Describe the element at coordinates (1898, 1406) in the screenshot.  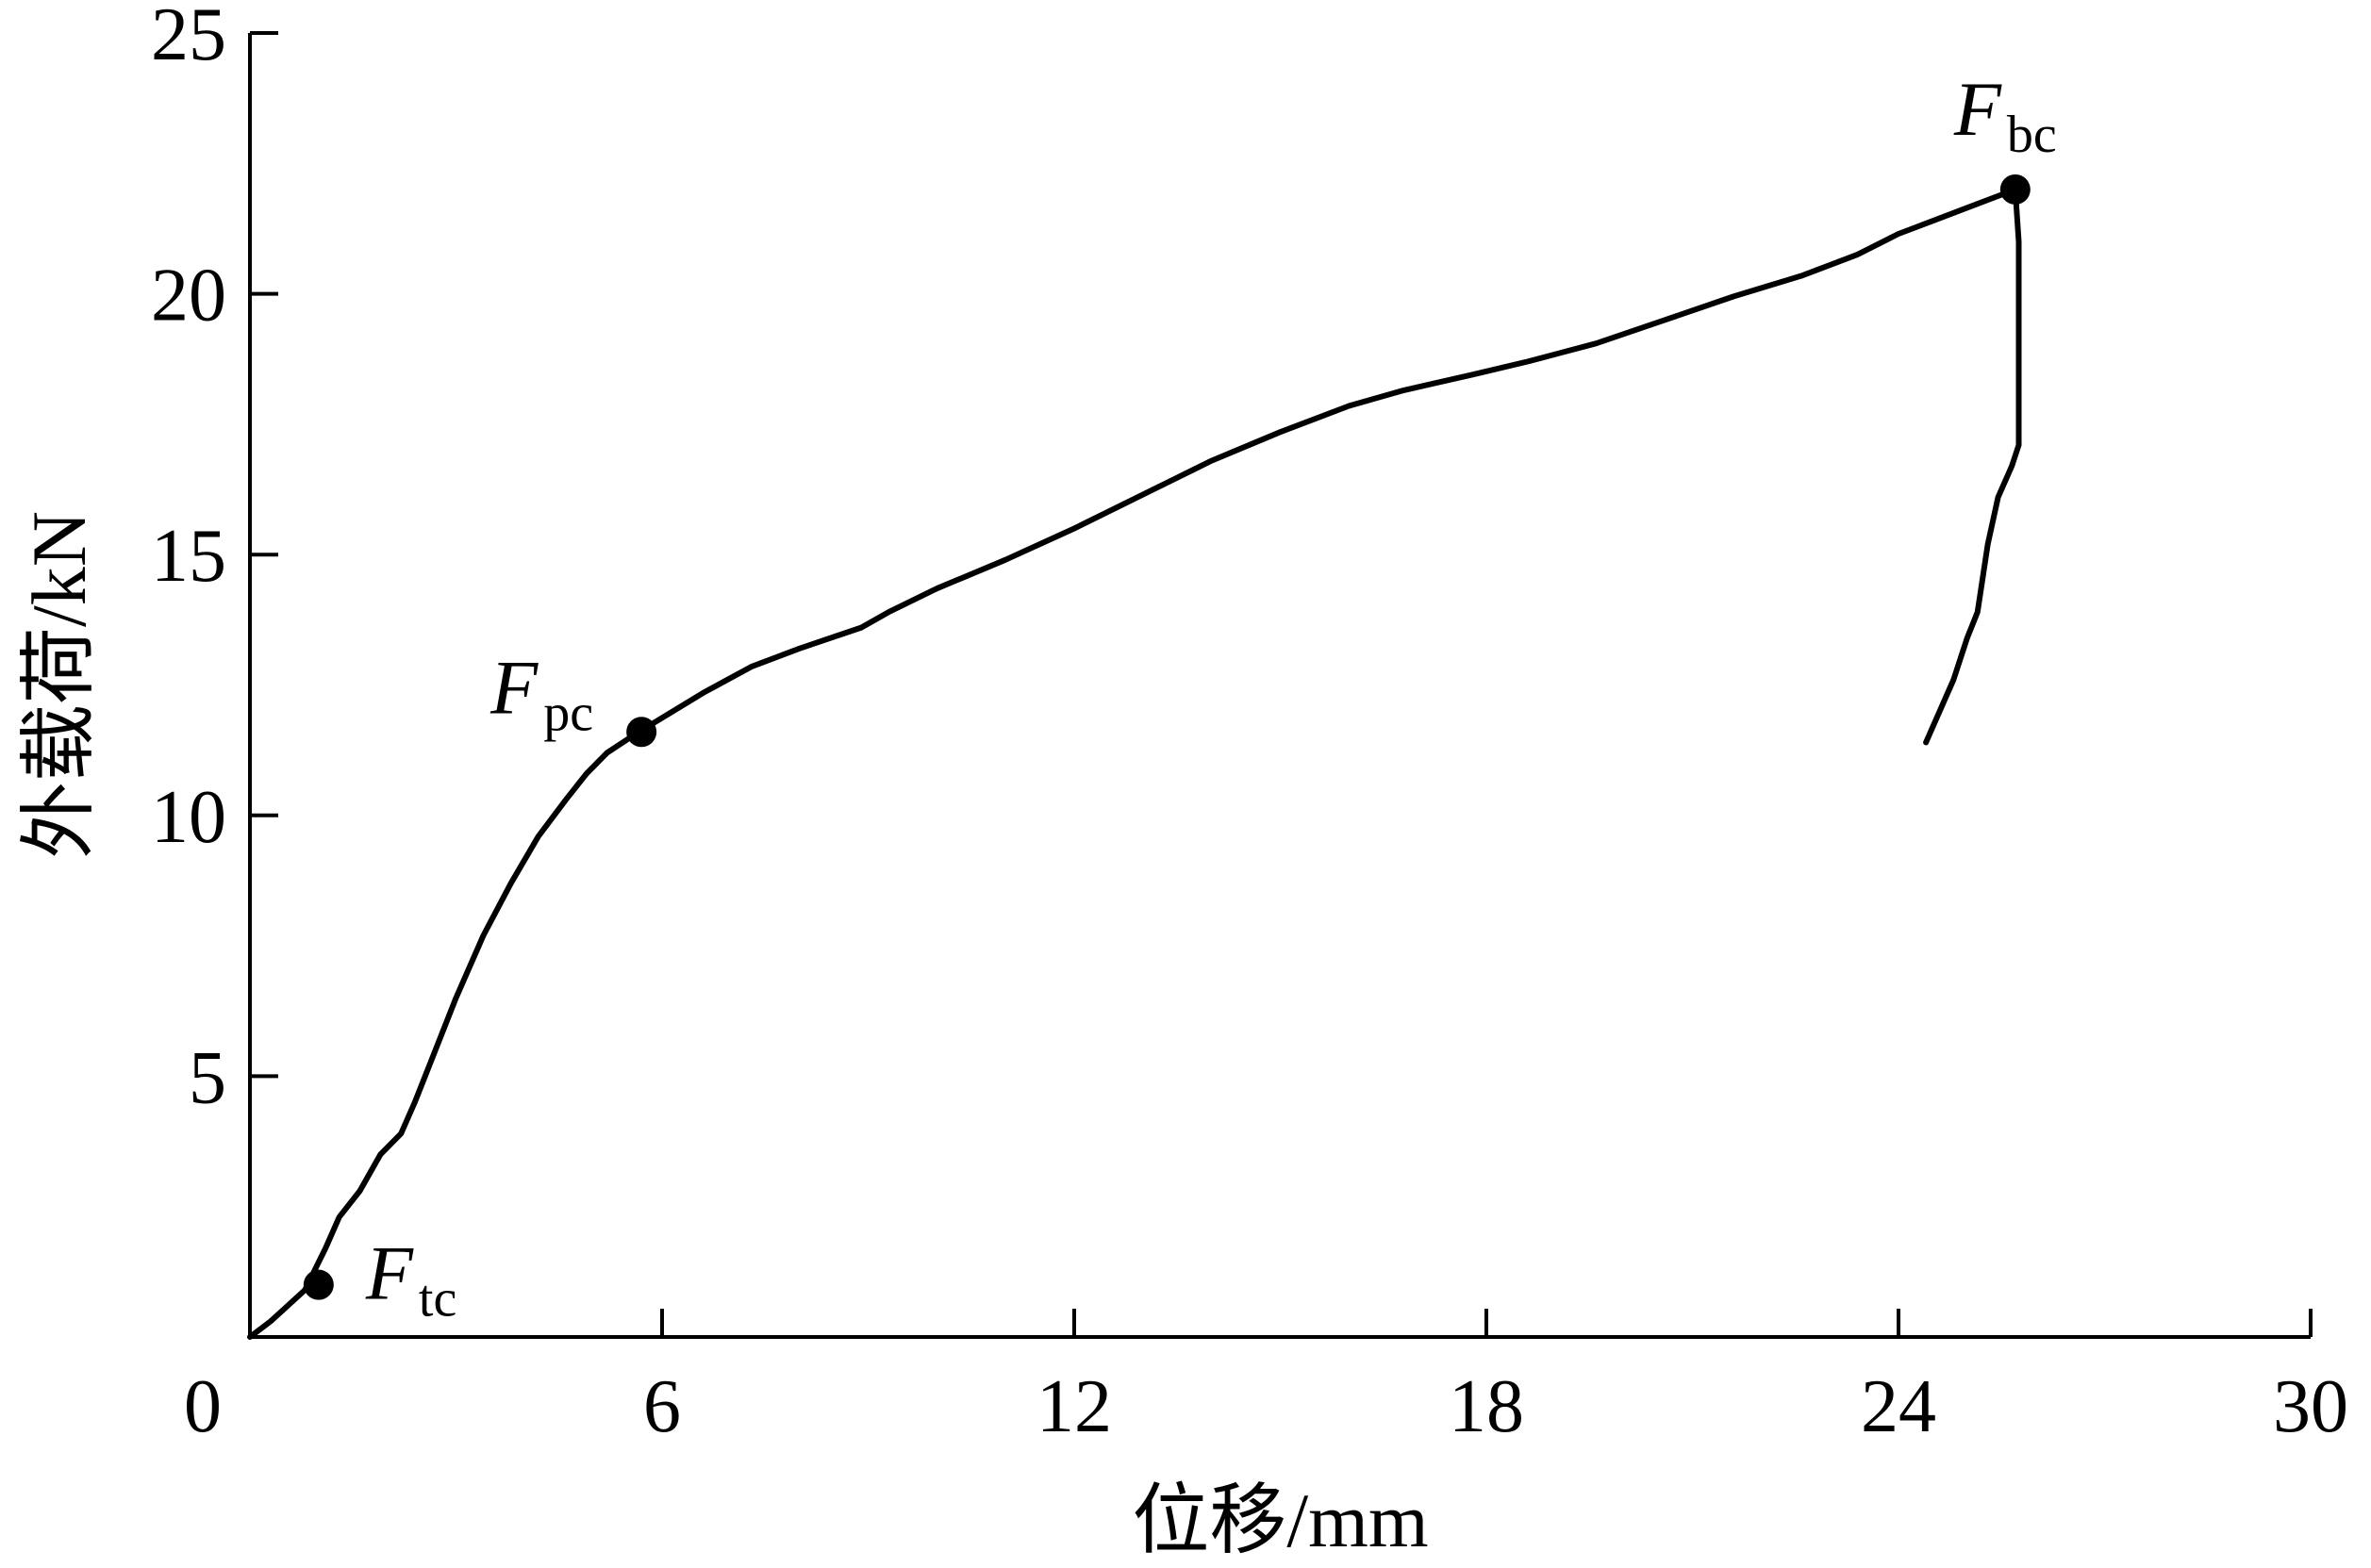
I see `x-tick-label: 24` at that location.